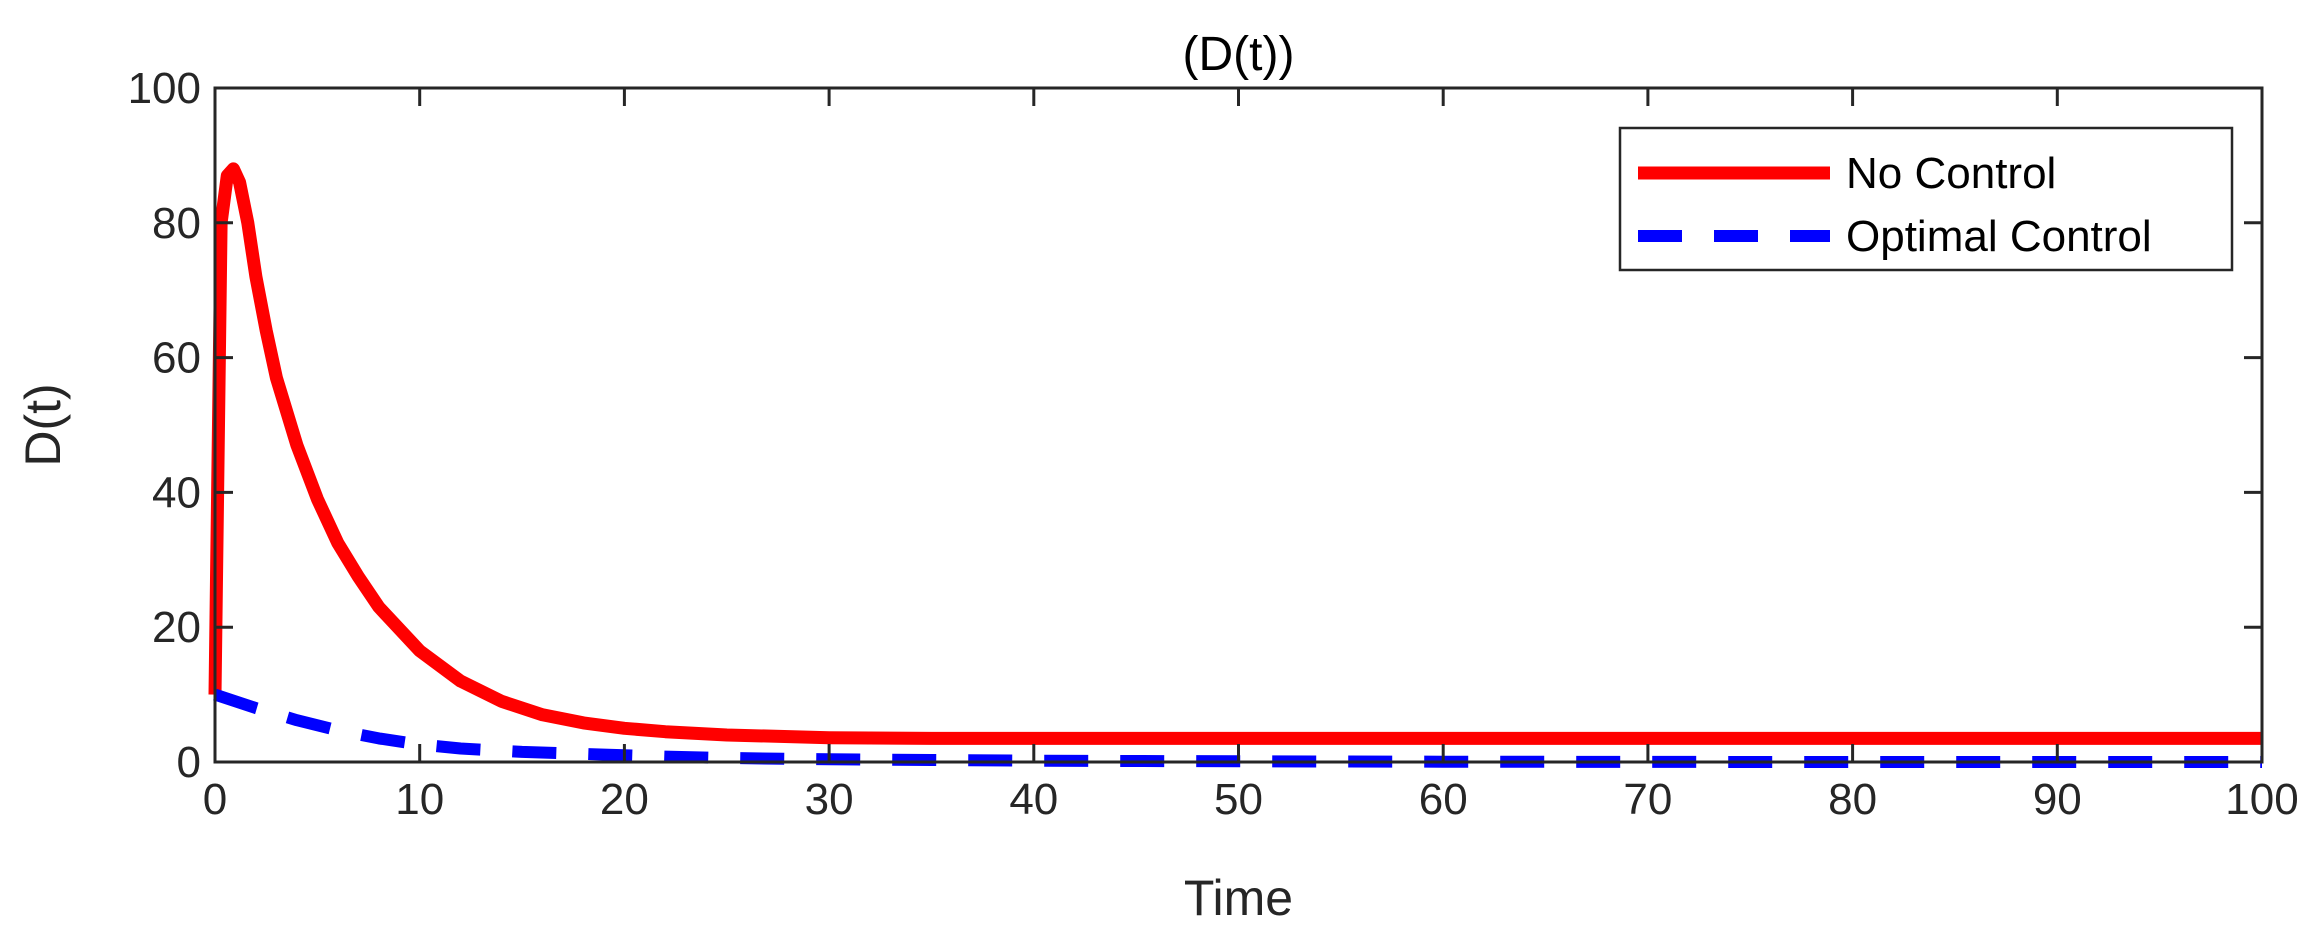 The width and height of the screenshot is (2316, 937). What do you see at coordinates (624, 799) in the screenshot?
I see `x-tick-label: 20` at bounding box center [624, 799].